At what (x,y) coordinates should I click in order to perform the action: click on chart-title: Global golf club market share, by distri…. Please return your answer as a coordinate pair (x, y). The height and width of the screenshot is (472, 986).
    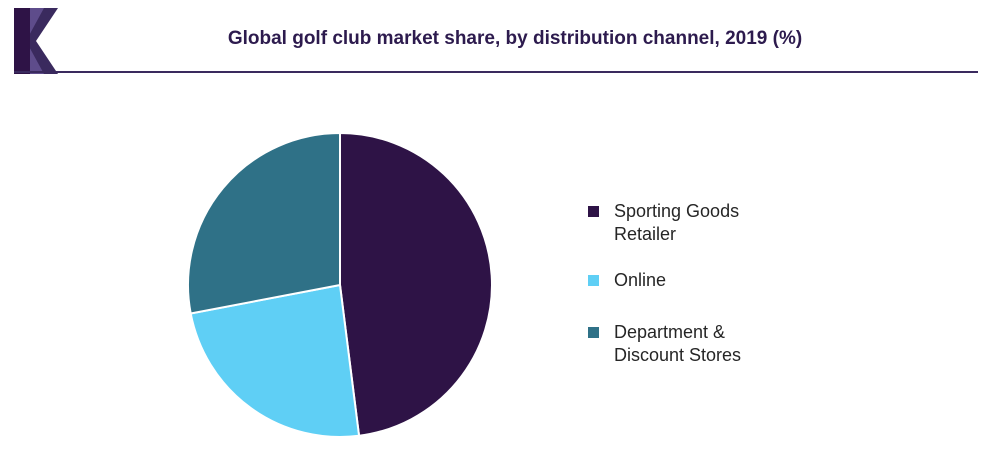
    Looking at the image, I should click on (515, 38).